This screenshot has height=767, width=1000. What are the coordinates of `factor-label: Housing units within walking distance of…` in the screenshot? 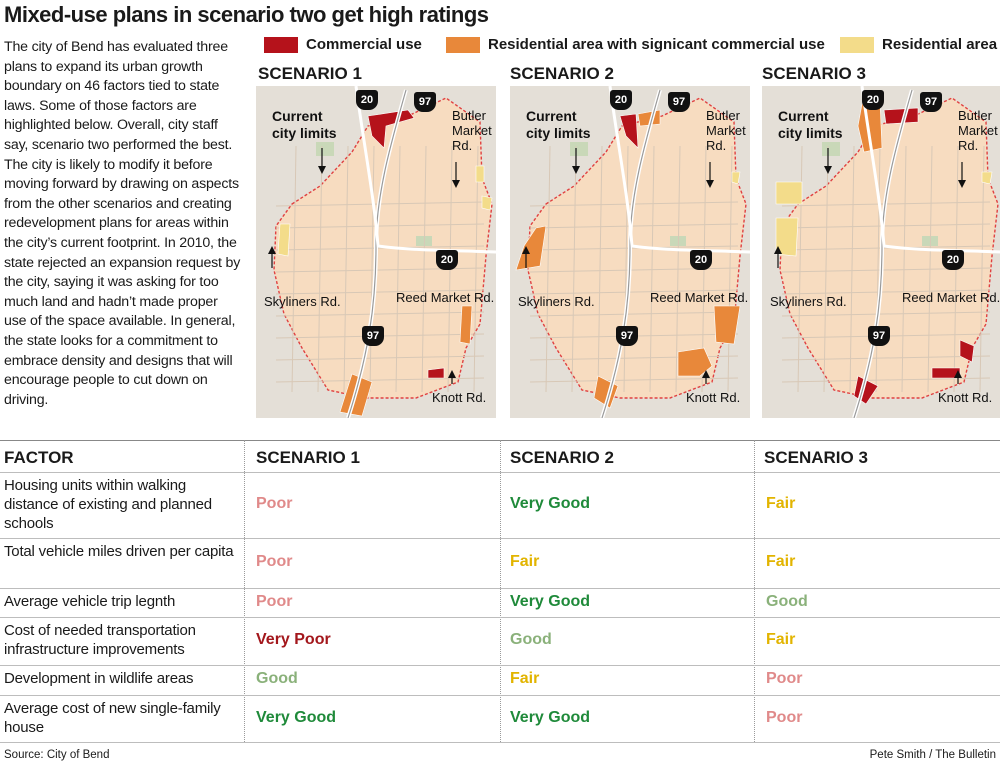 It's located at (108, 504).